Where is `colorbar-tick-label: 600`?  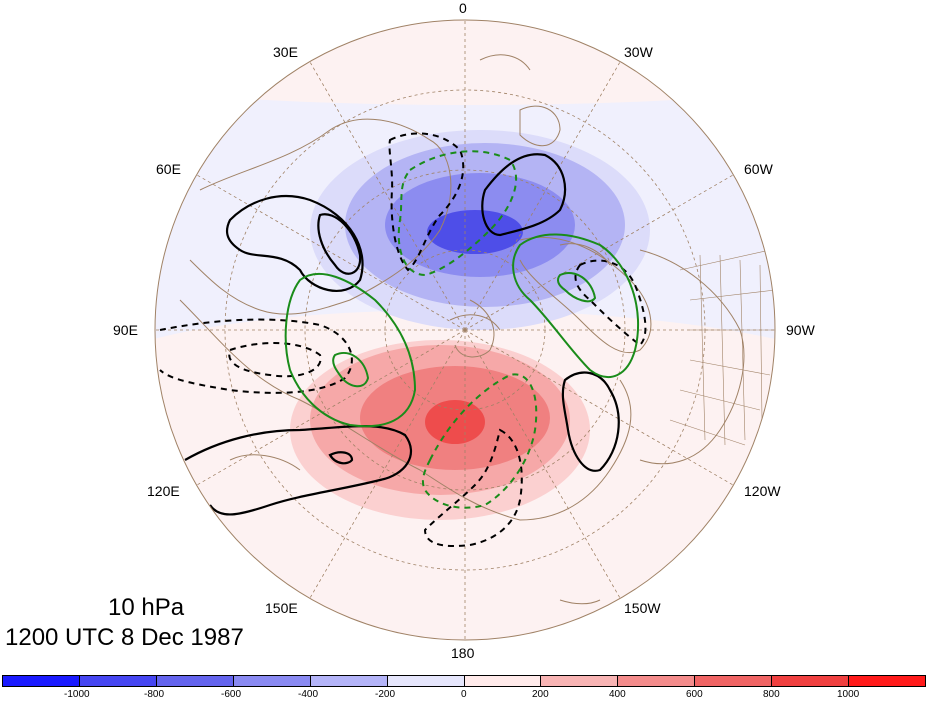 colorbar-tick-label: 600 is located at coordinates (694, 694).